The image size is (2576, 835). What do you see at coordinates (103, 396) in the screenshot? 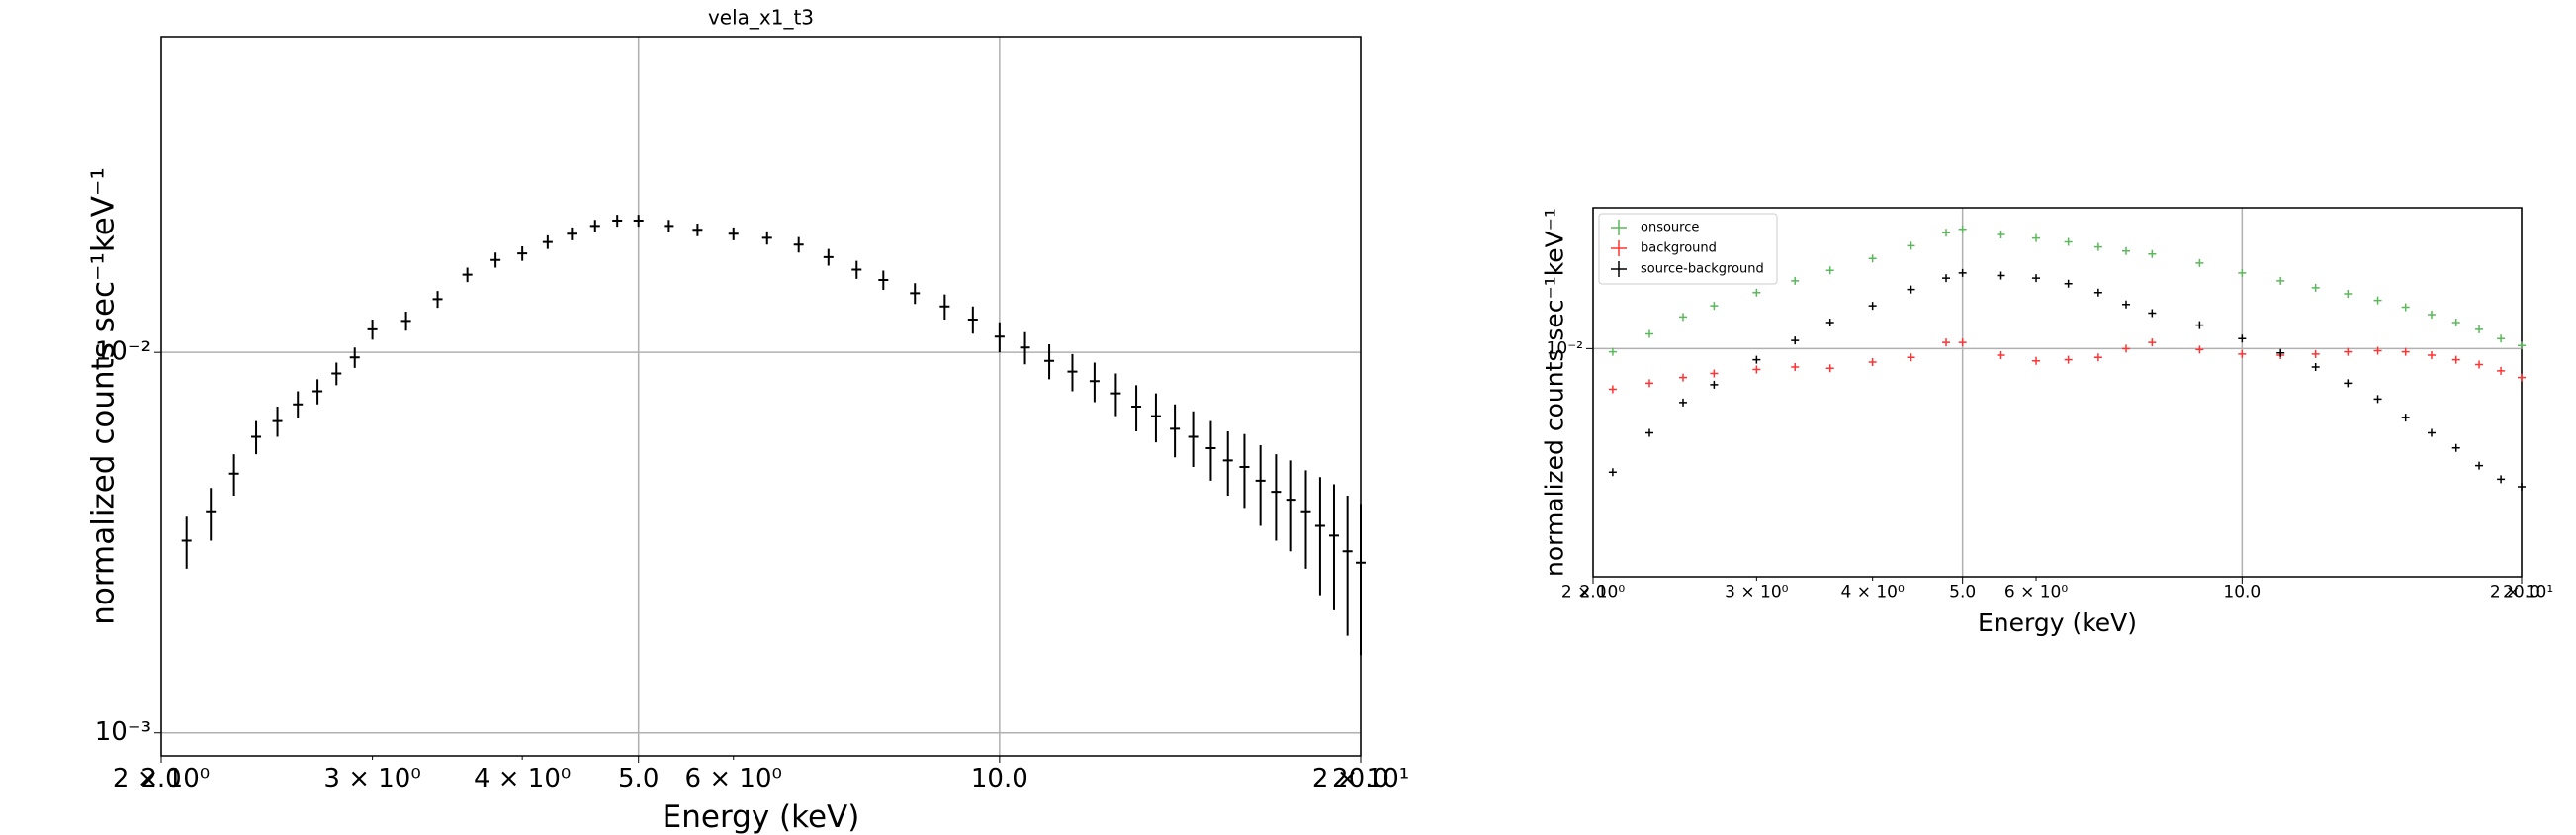
I see `y-axis-label: normalized counts sec⁻¹keV⁻¹` at bounding box center [103, 396].